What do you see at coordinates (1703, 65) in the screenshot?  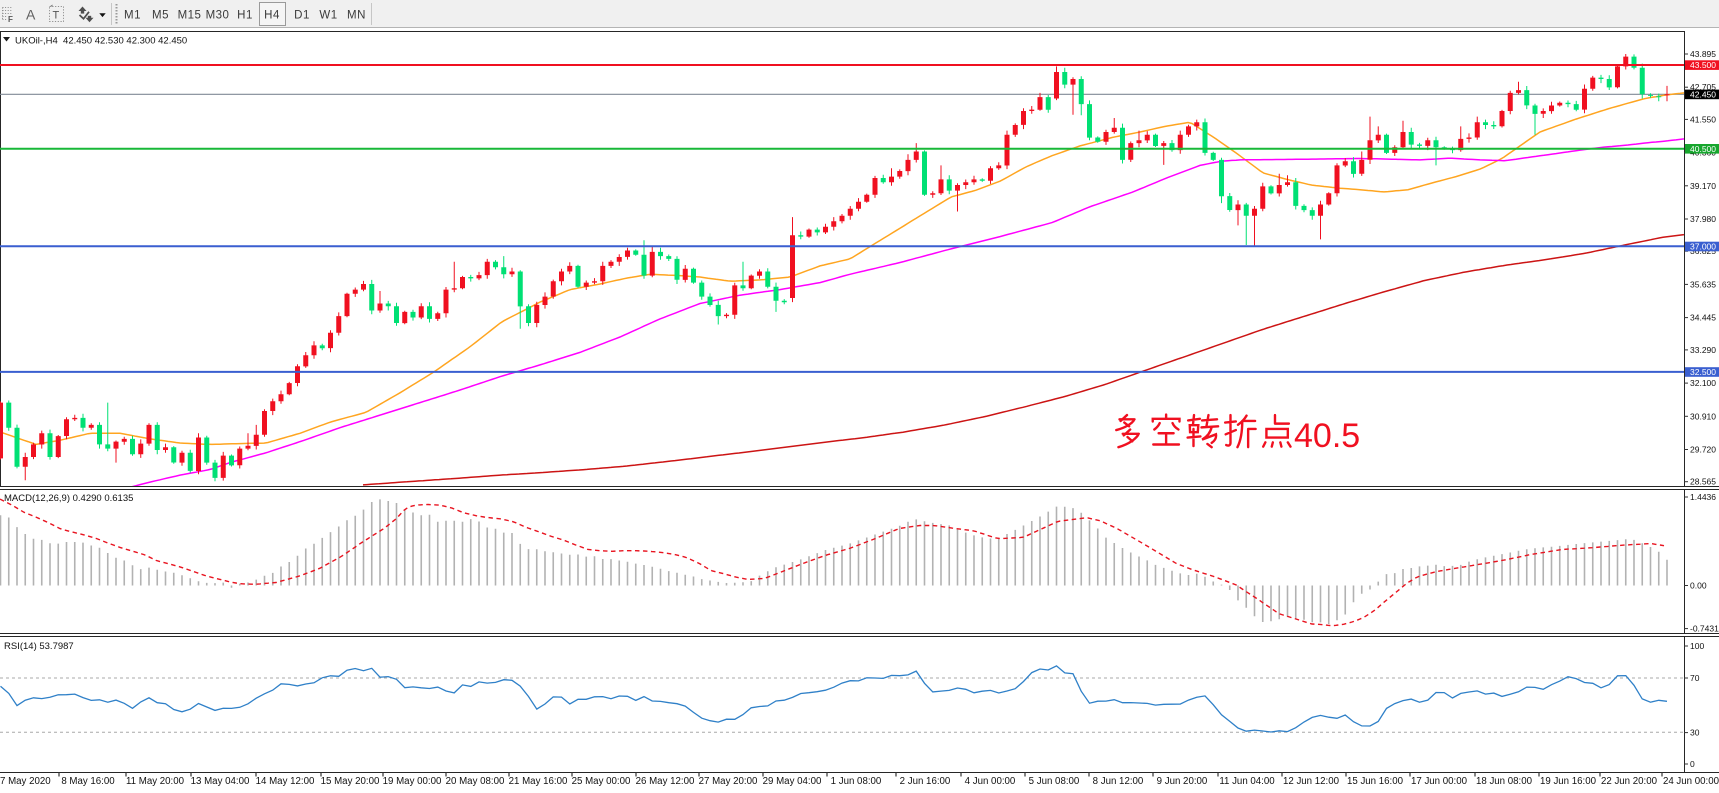 I see `svg-text: 43.500` at bounding box center [1703, 65].